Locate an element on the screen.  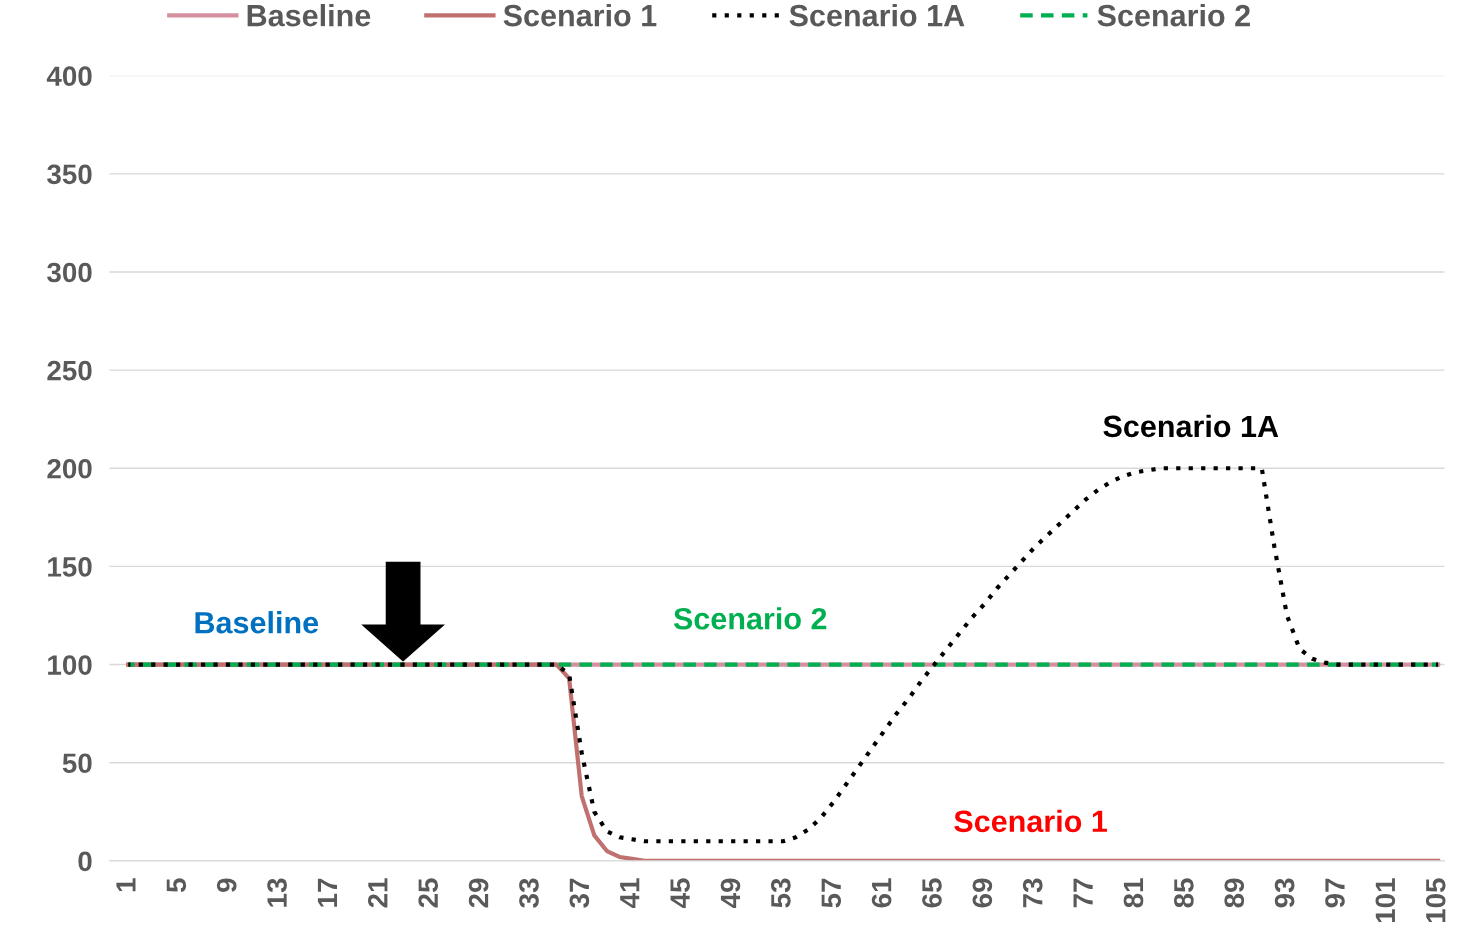
legend-label: Scenario 1A is located at coordinates (877, 15).